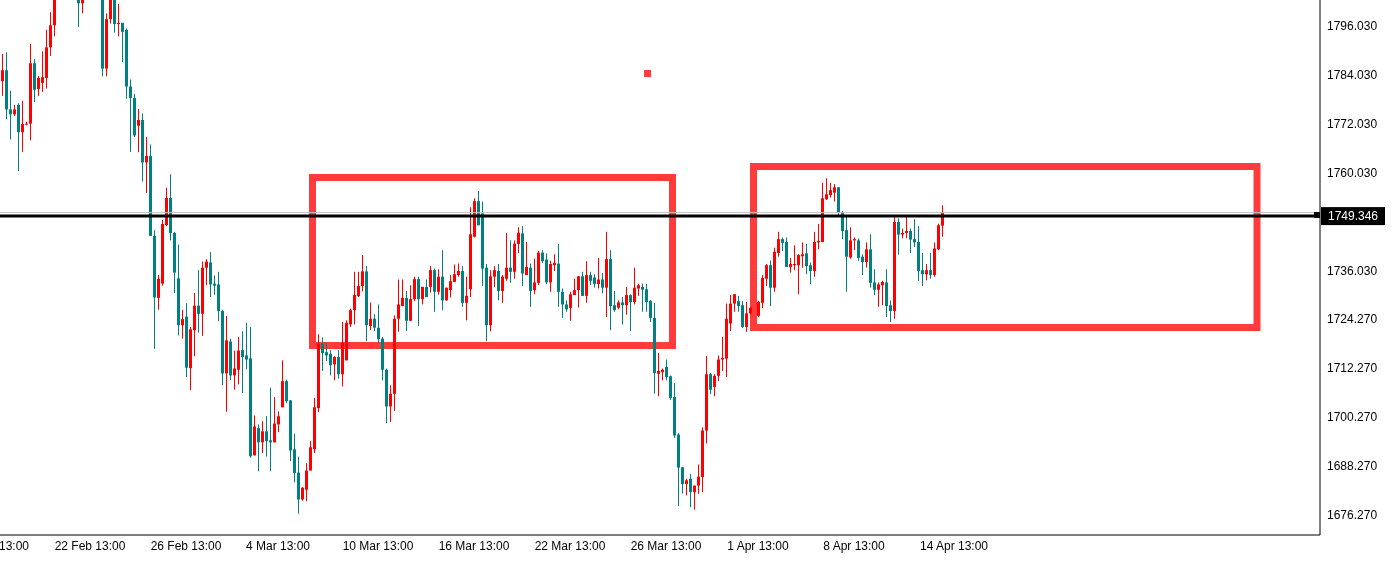 The width and height of the screenshot is (1393, 562). I want to click on x-tick-label: 26 Mar 13:00, so click(666, 546).